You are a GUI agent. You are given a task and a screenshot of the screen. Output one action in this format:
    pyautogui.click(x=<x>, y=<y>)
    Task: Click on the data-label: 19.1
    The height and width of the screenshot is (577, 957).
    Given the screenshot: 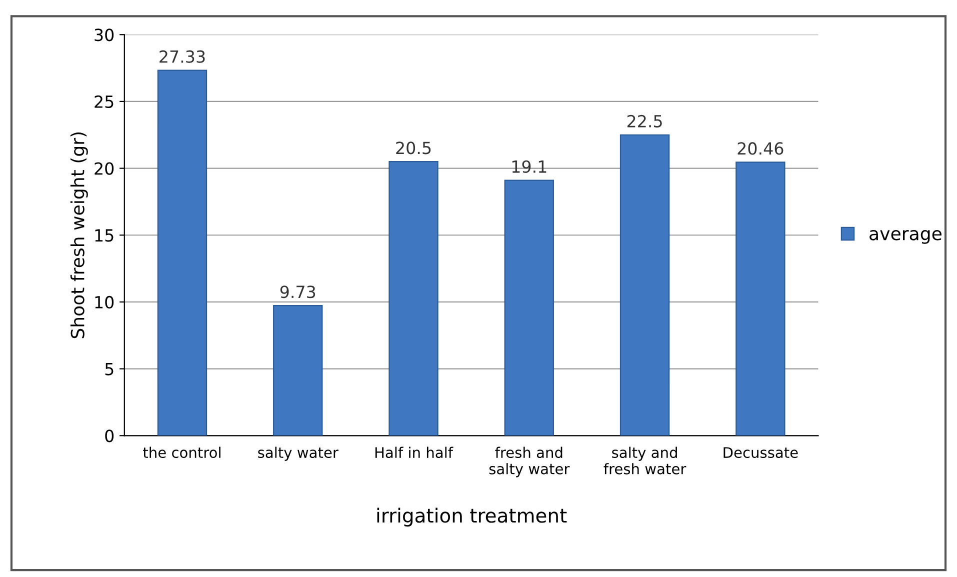 What is the action you would take?
    pyautogui.click(x=529, y=166)
    